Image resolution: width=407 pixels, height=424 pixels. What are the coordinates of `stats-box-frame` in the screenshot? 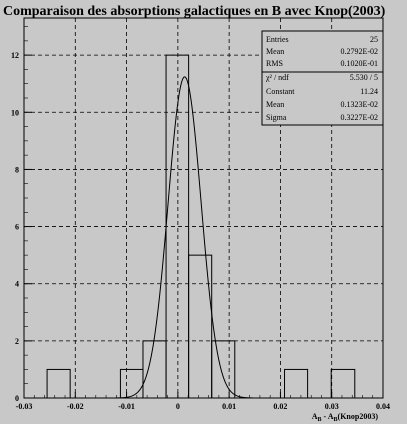 It's located at (322, 78).